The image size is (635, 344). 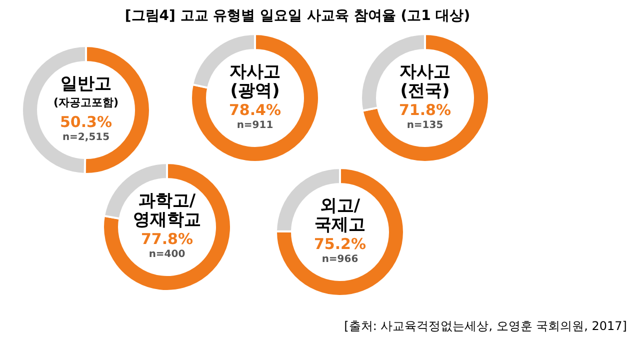 What do you see at coordinates (255, 81) in the screenshot?
I see `text: 자사고 (광역)` at bounding box center [255, 81].